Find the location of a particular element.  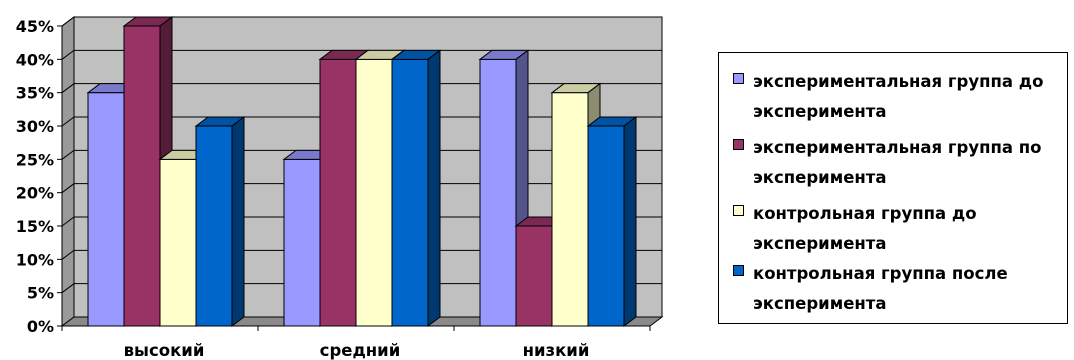

legend-label-line: экспериментальная группа по is located at coordinates (897, 147).